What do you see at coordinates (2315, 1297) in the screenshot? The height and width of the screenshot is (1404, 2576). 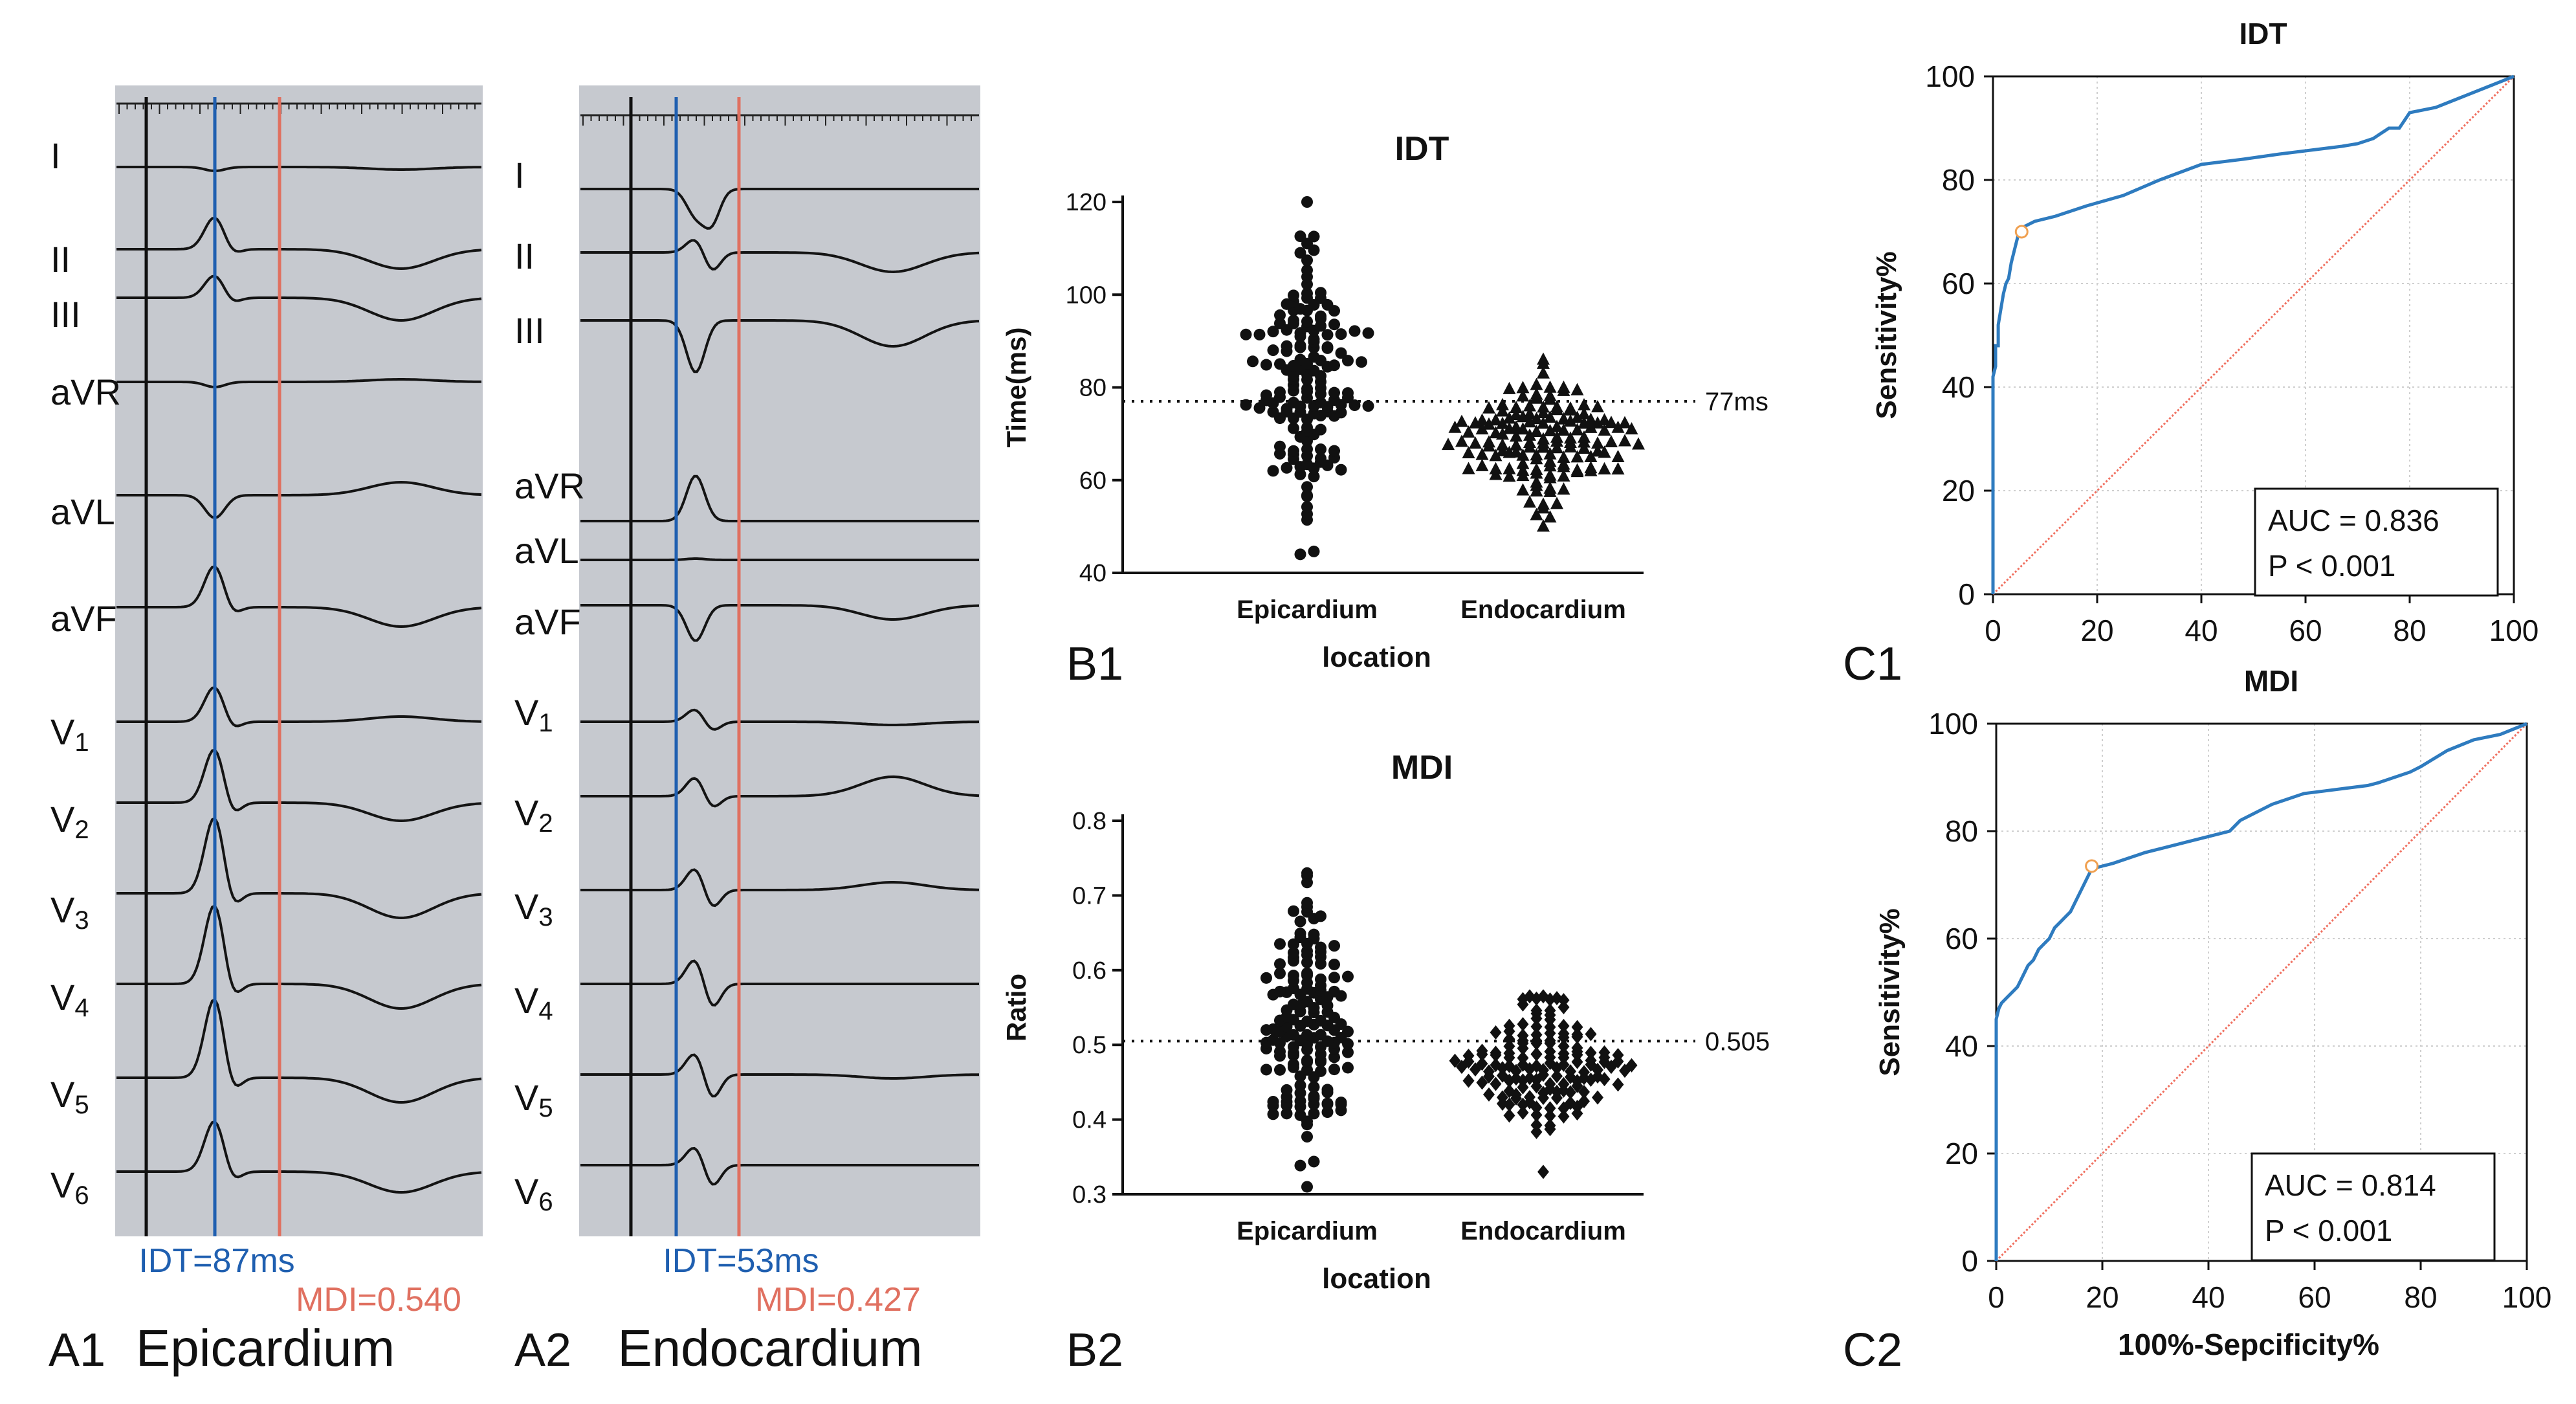 I see `x-tick-label: 60` at bounding box center [2315, 1297].